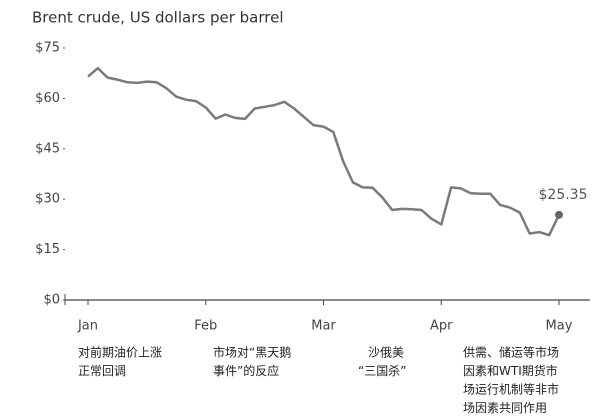 Image resolution: width=603 pixels, height=419 pixels. What do you see at coordinates (47, 98) in the screenshot?
I see `y-tick-label: $60` at bounding box center [47, 98].